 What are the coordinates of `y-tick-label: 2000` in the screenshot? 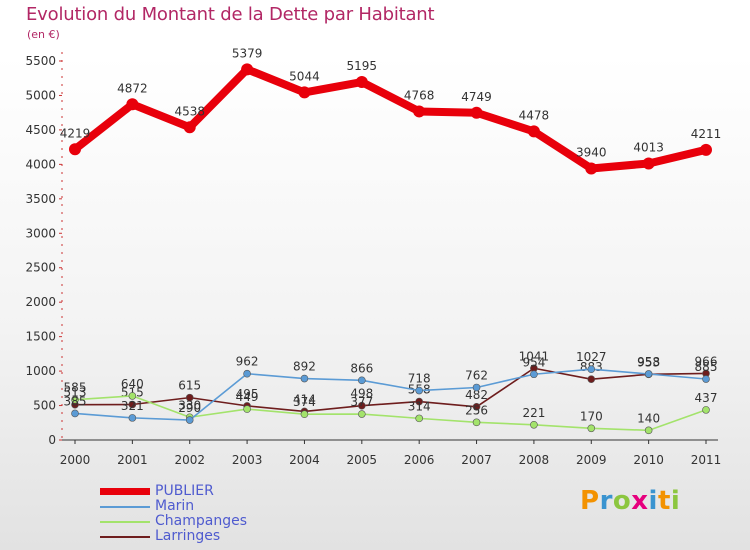 It's located at (40, 302).